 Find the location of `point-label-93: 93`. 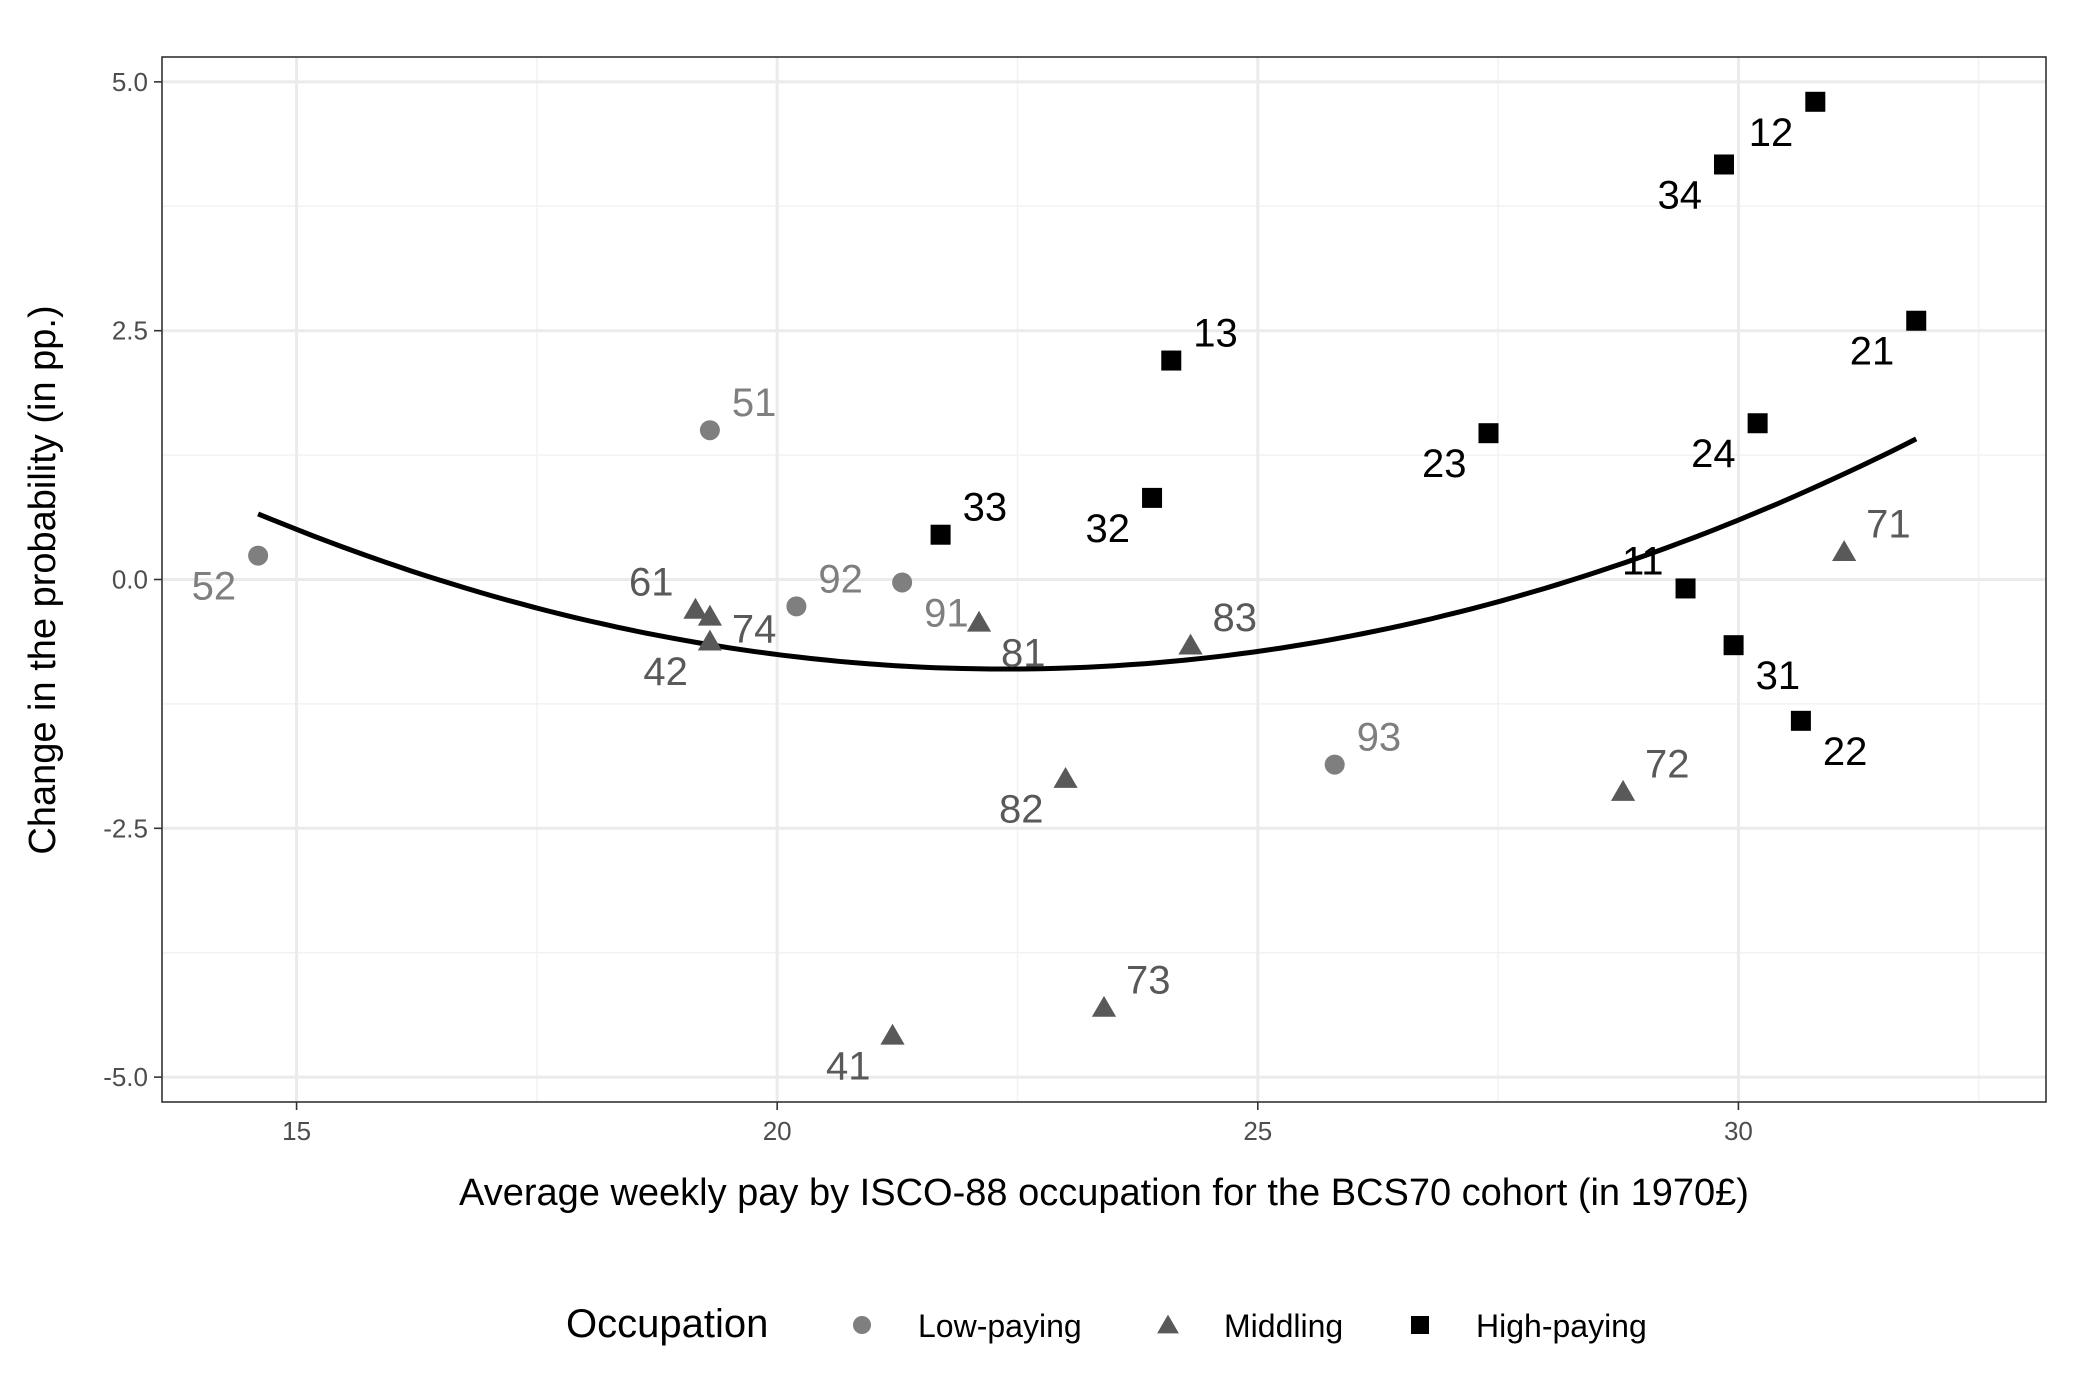

point-label-93: 93 is located at coordinates (1379, 738).